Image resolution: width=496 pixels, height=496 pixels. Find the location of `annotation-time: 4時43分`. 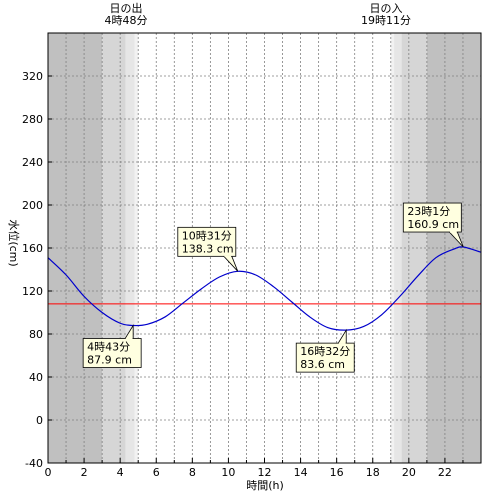

annotation-time: 4時43分 is located at coordinates (108, 347).